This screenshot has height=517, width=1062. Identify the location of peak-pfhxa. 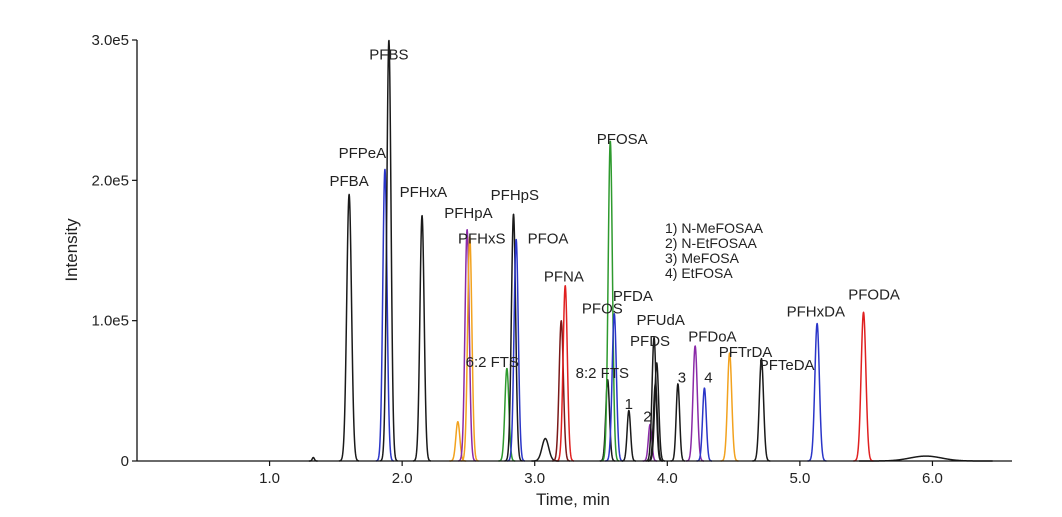
(422, 338).